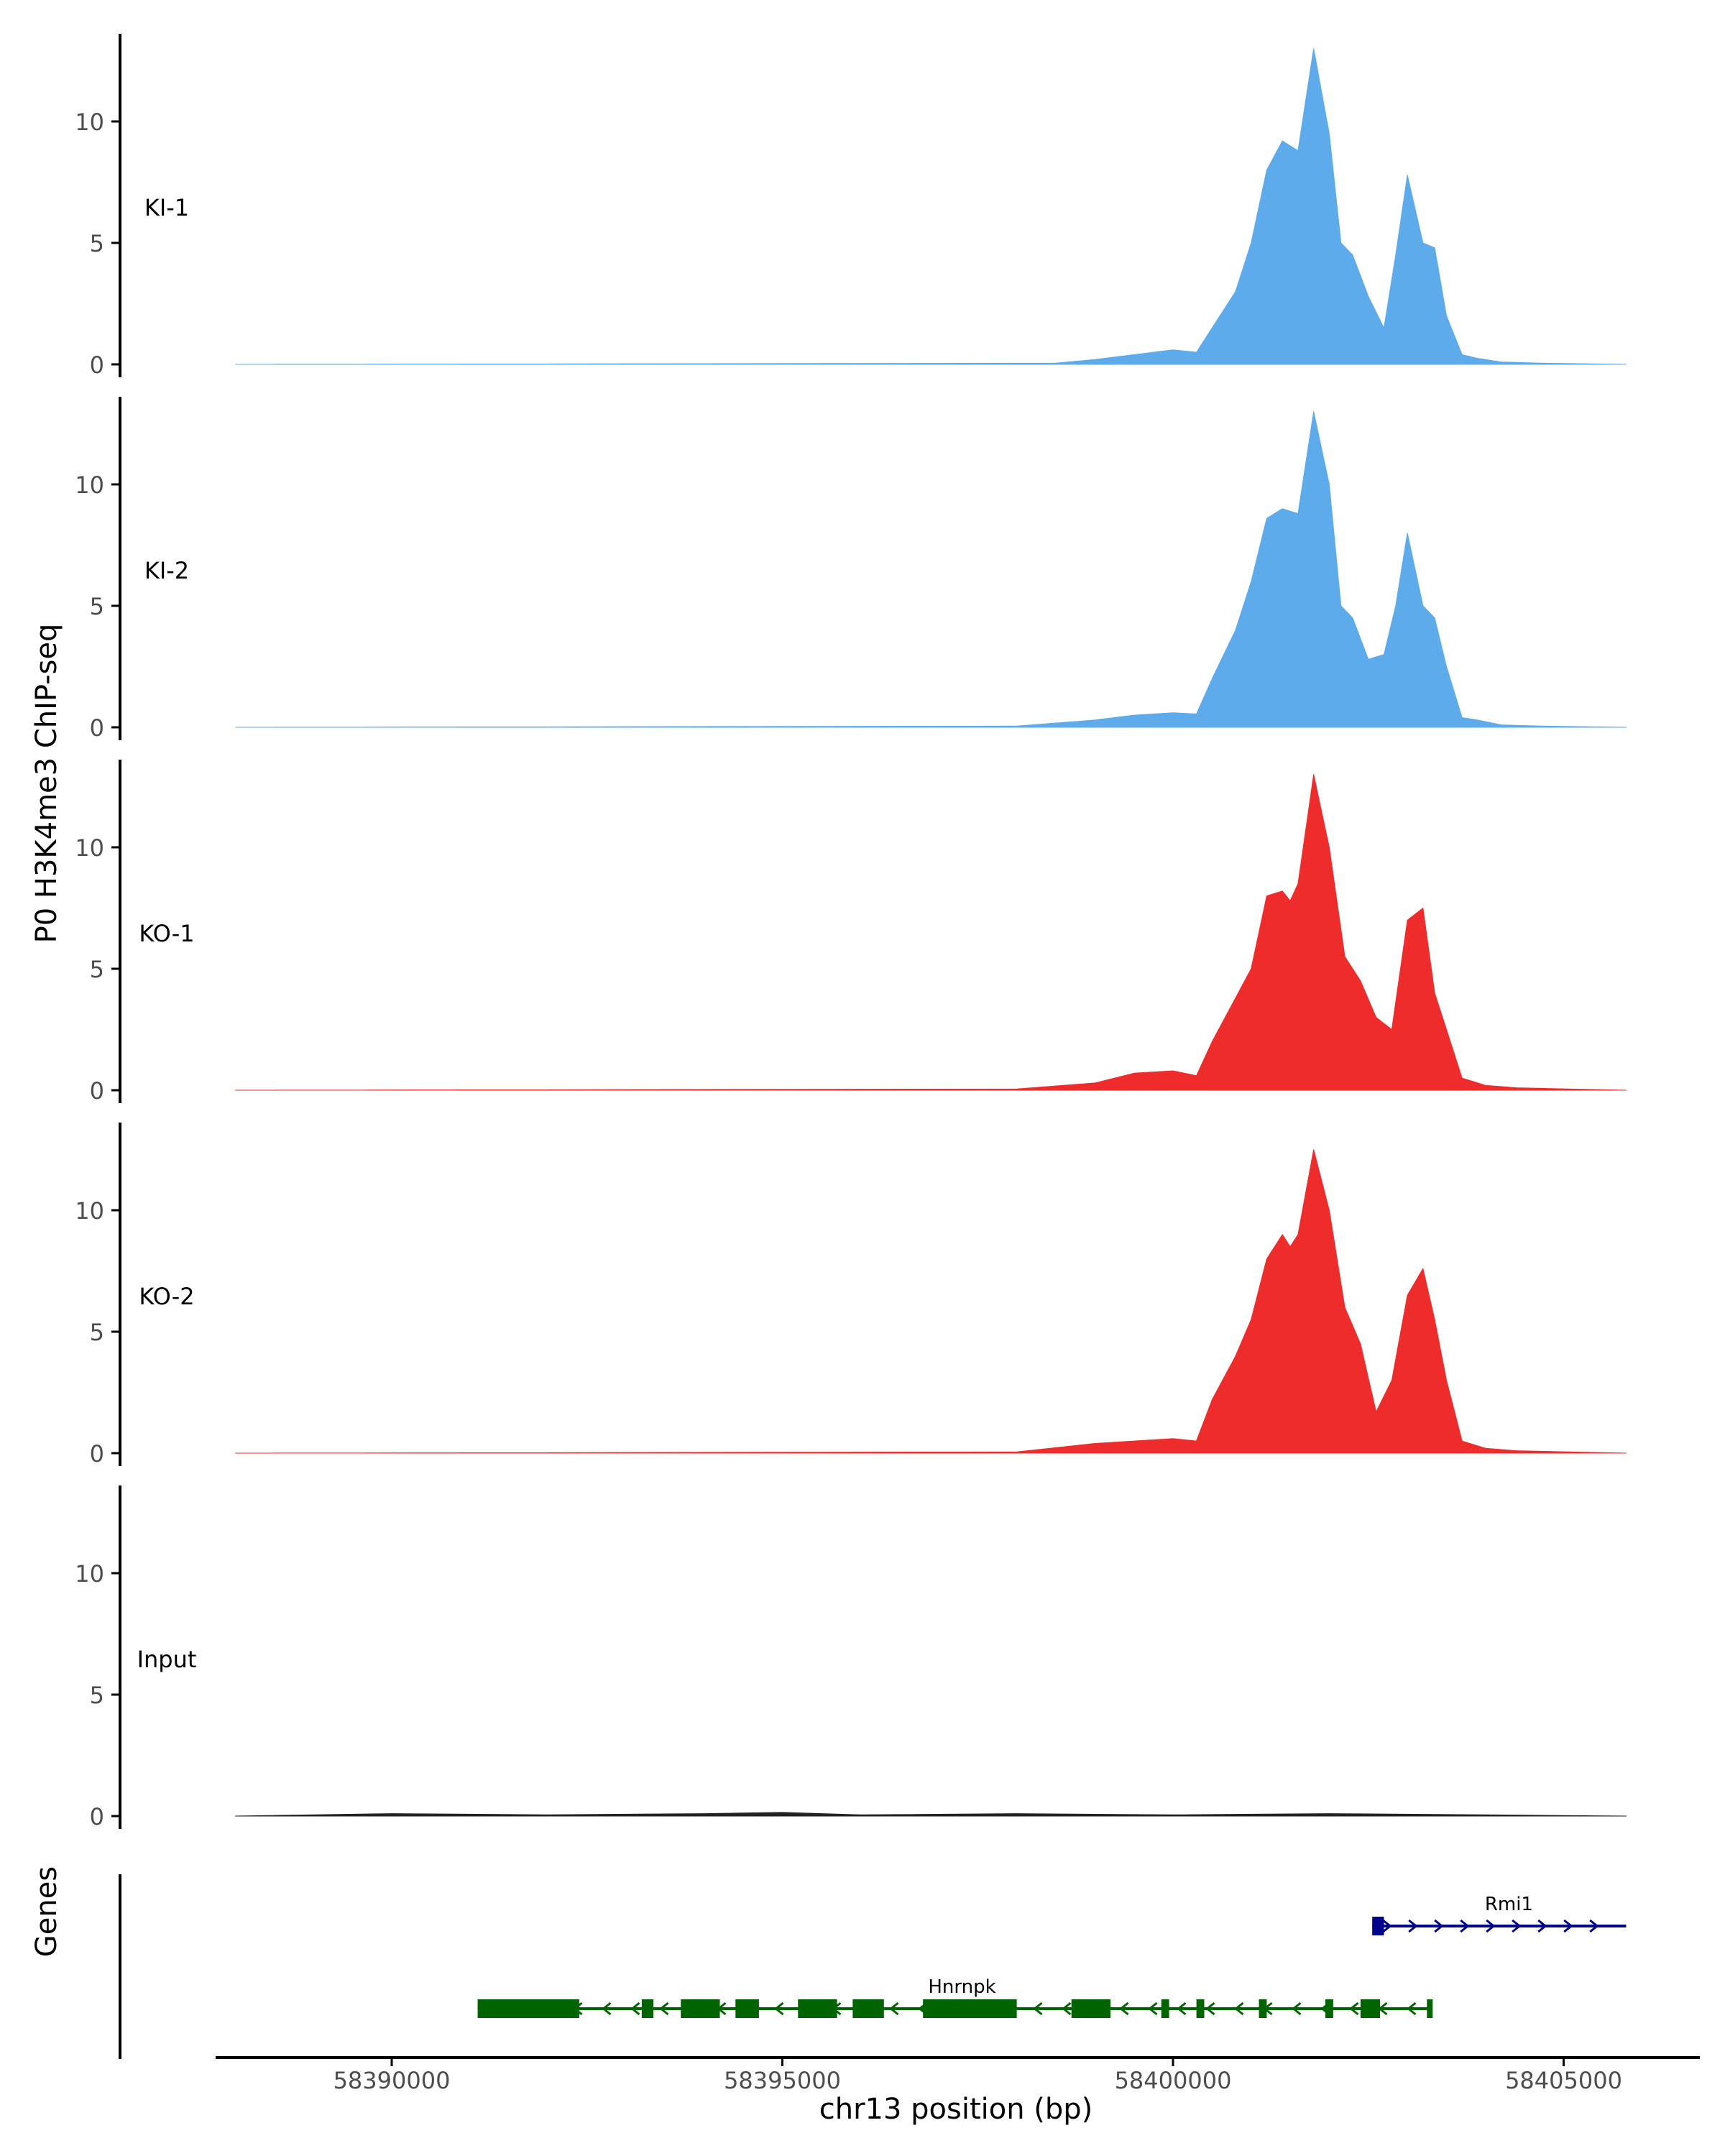 Image resolution: width=1725 pixels, height=2156 pixels. I want to click on genes-track-label: Genes, so click(46, 1911).